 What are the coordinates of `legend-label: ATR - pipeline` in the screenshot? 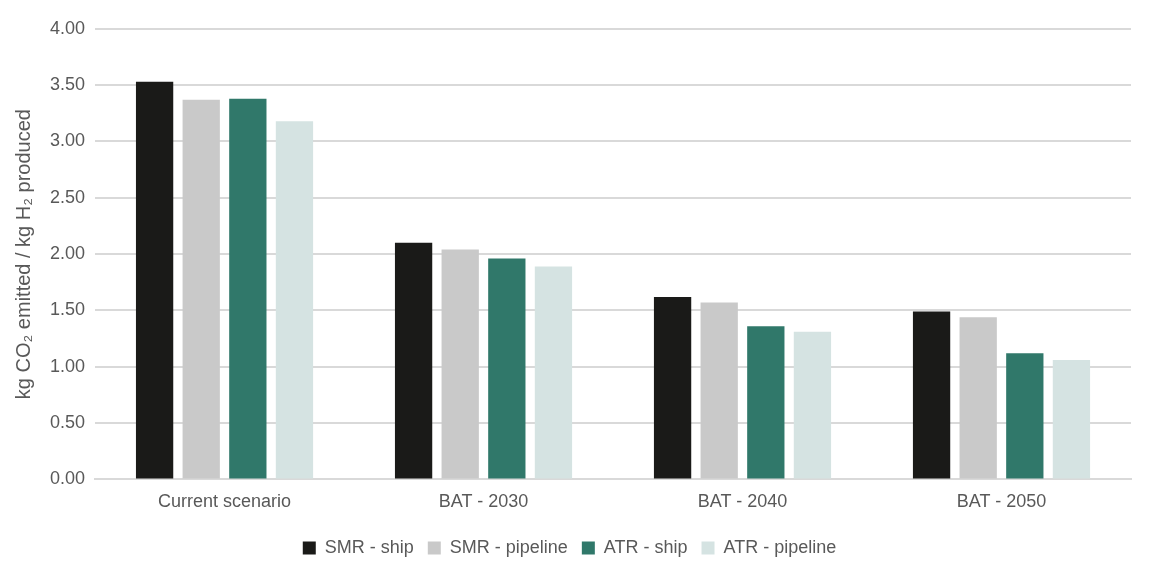 It's located at (780, 546).